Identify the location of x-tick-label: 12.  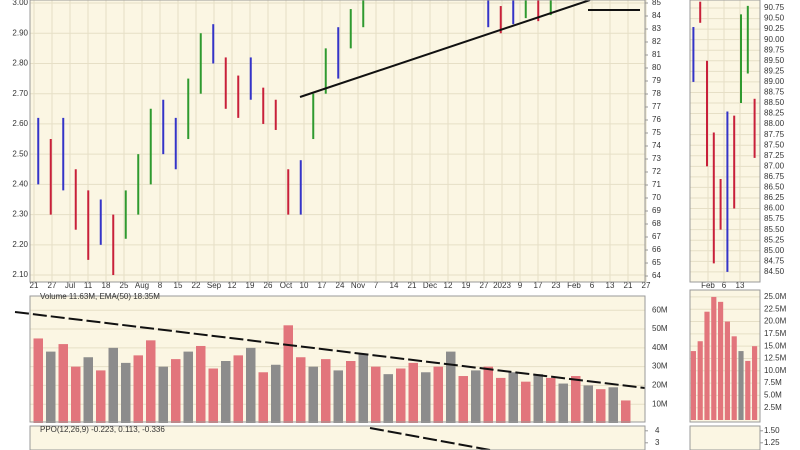
(232, 285).